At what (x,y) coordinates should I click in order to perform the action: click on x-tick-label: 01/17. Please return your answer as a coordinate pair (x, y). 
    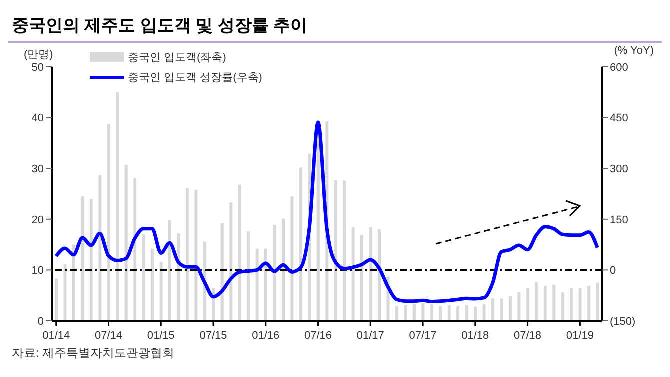
    Looking at the image, I should click on (370, 336).